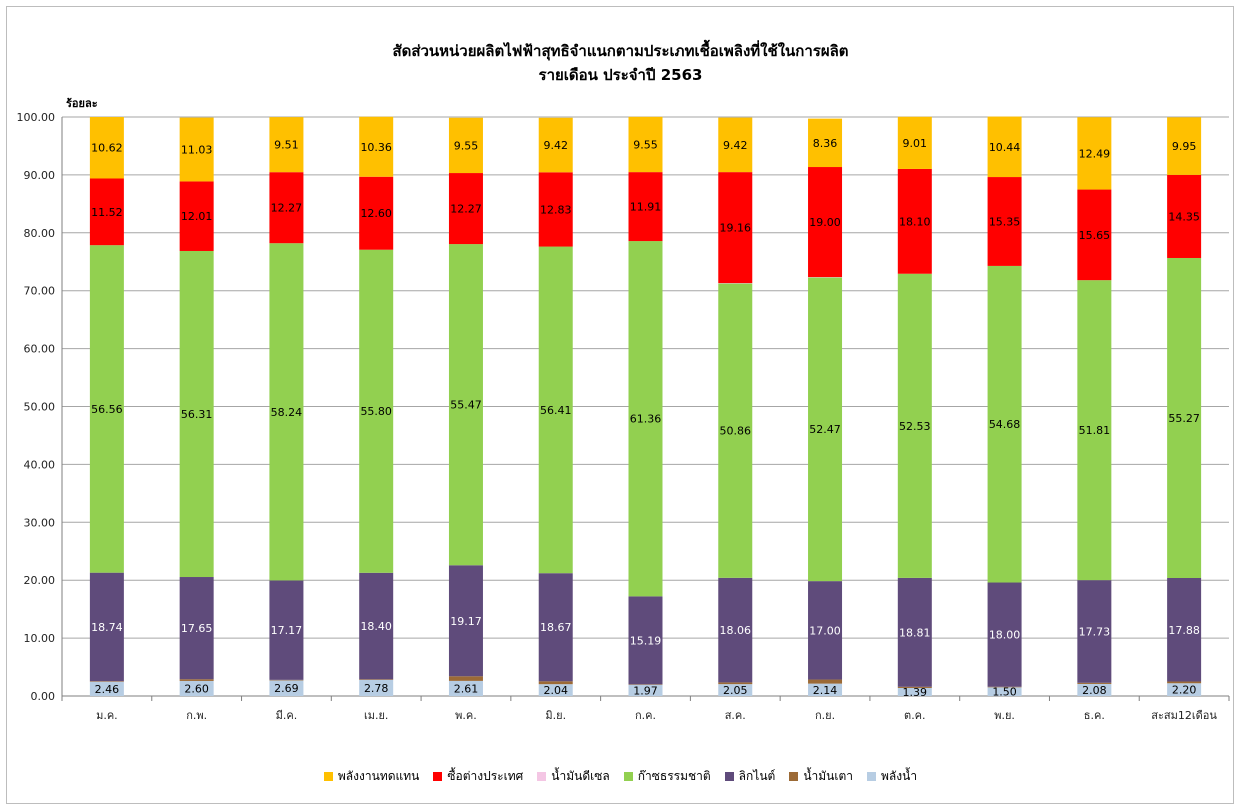 This screenshot has height=811, width=1241. What do you see at coordinates (1005, 635) in the screenshot?
I see `data-label: 18.00` at bounding box center [1005, 635].